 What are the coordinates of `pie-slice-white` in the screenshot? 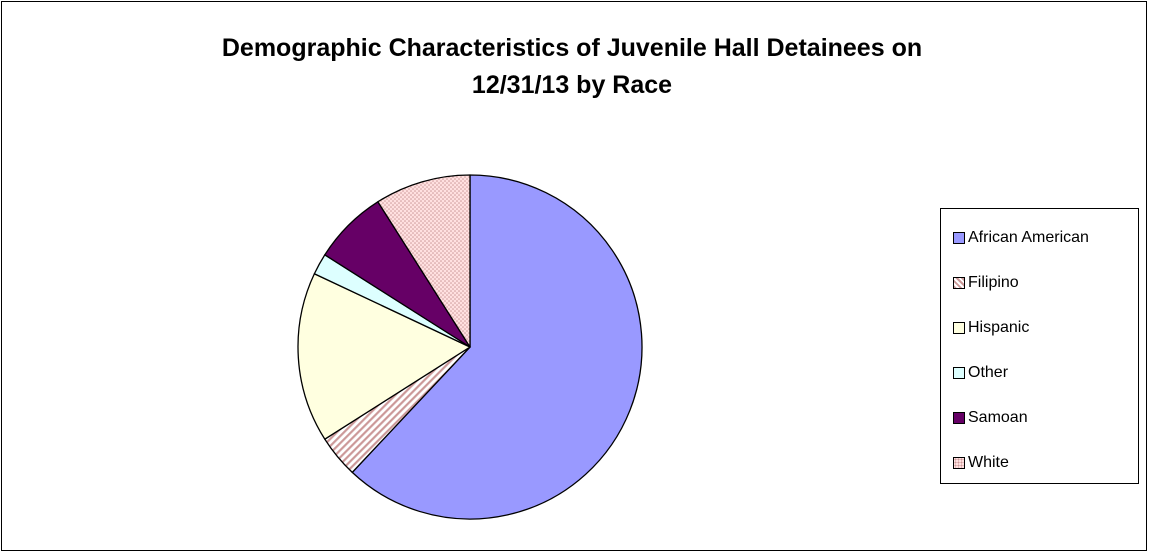 It's located at (424, 261).